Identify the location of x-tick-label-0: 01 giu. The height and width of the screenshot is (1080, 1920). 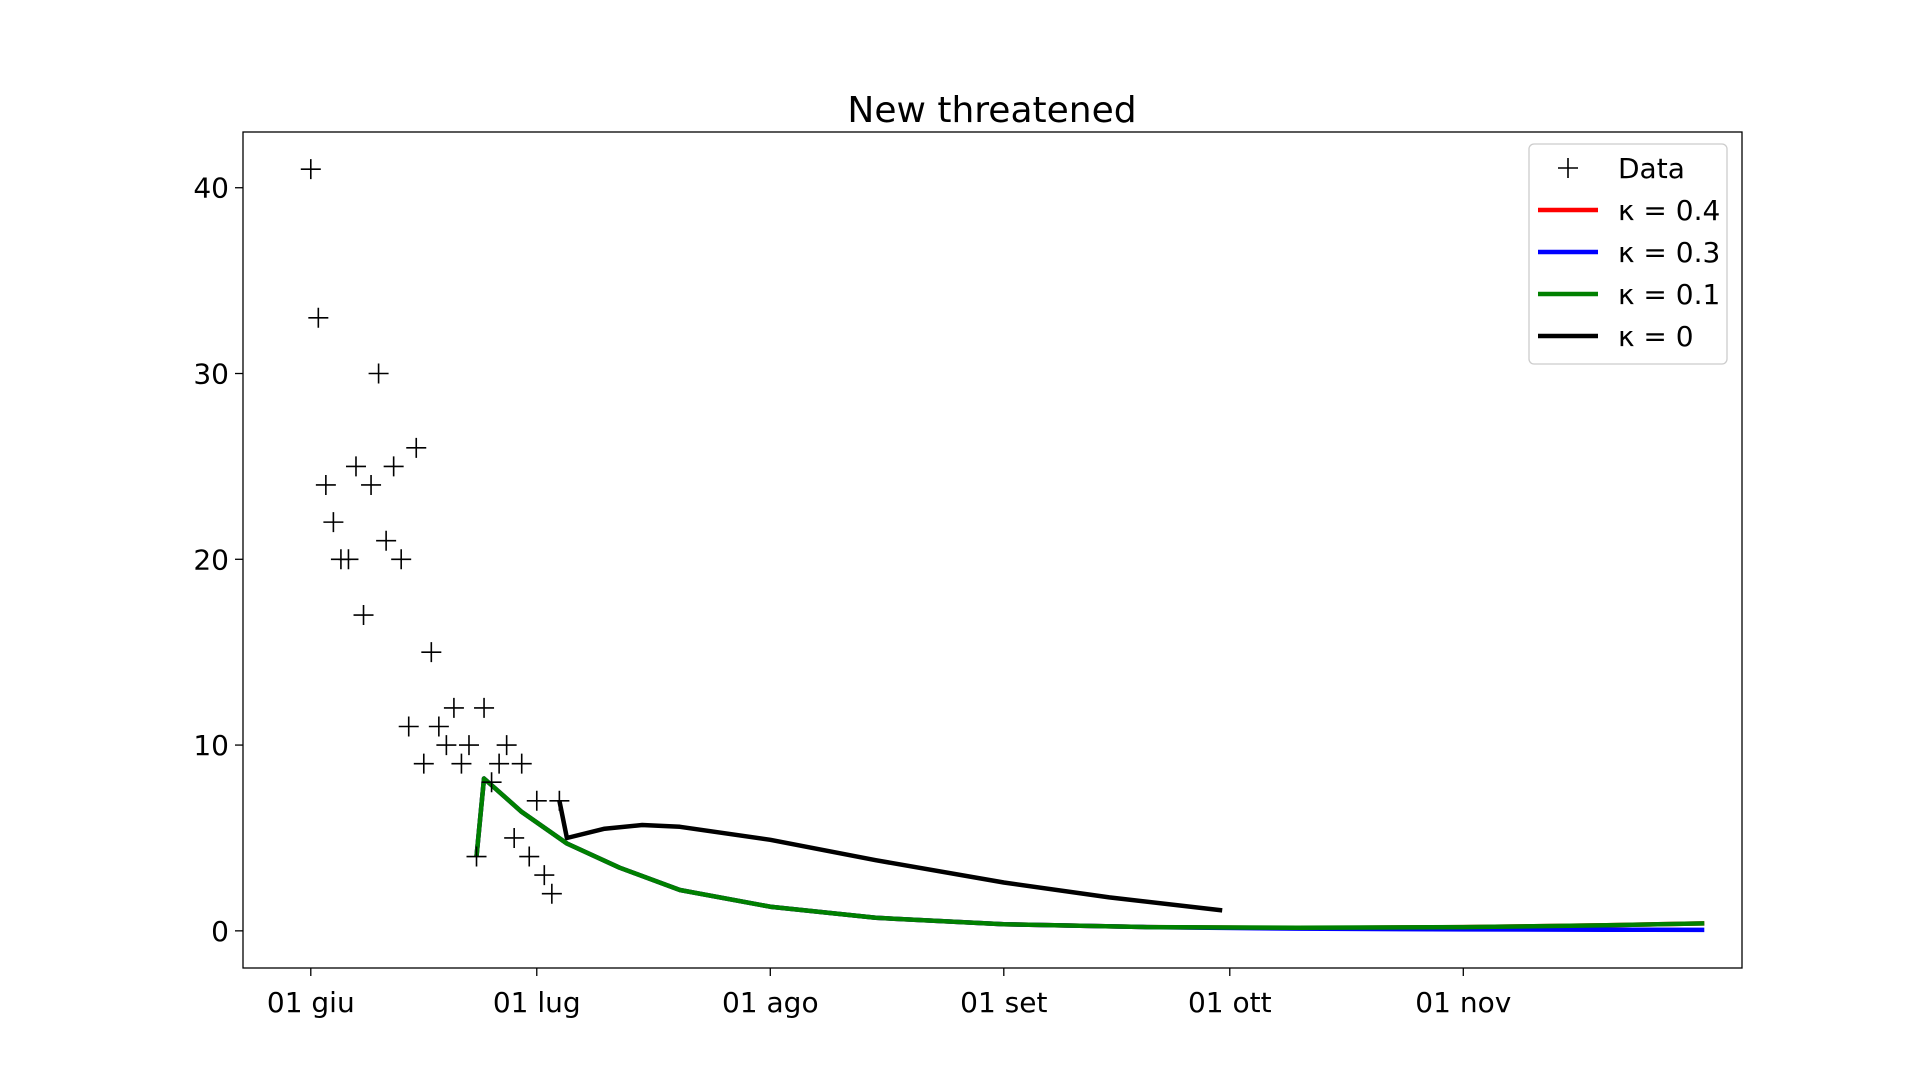
(311, 1002).